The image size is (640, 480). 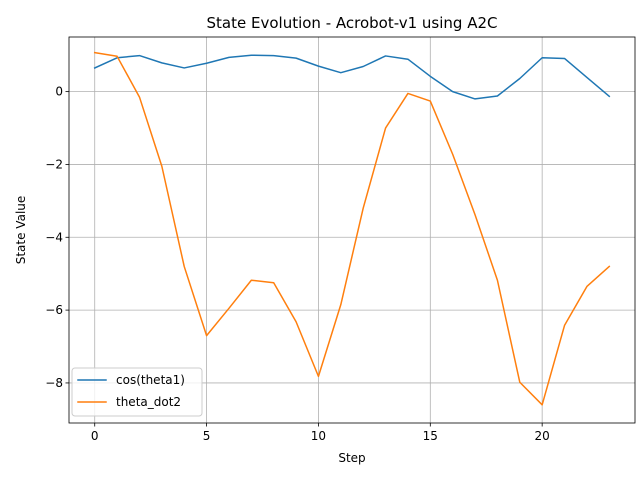 I want to click on chart-title: State Evolution - Acrobot-v1 using A2C, so click(x=352, y=23).